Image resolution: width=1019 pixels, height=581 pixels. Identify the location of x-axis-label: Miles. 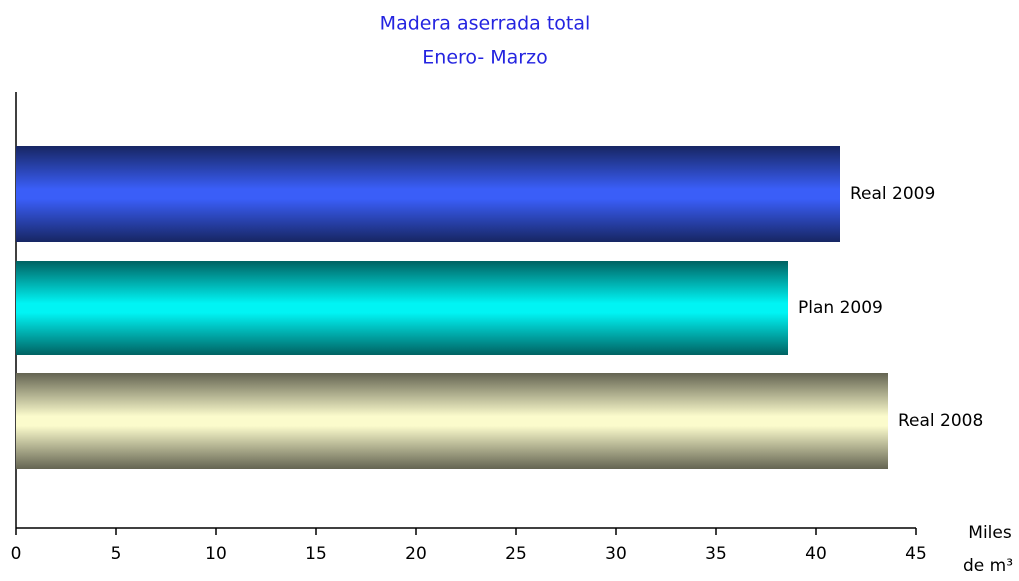
(990, 533).